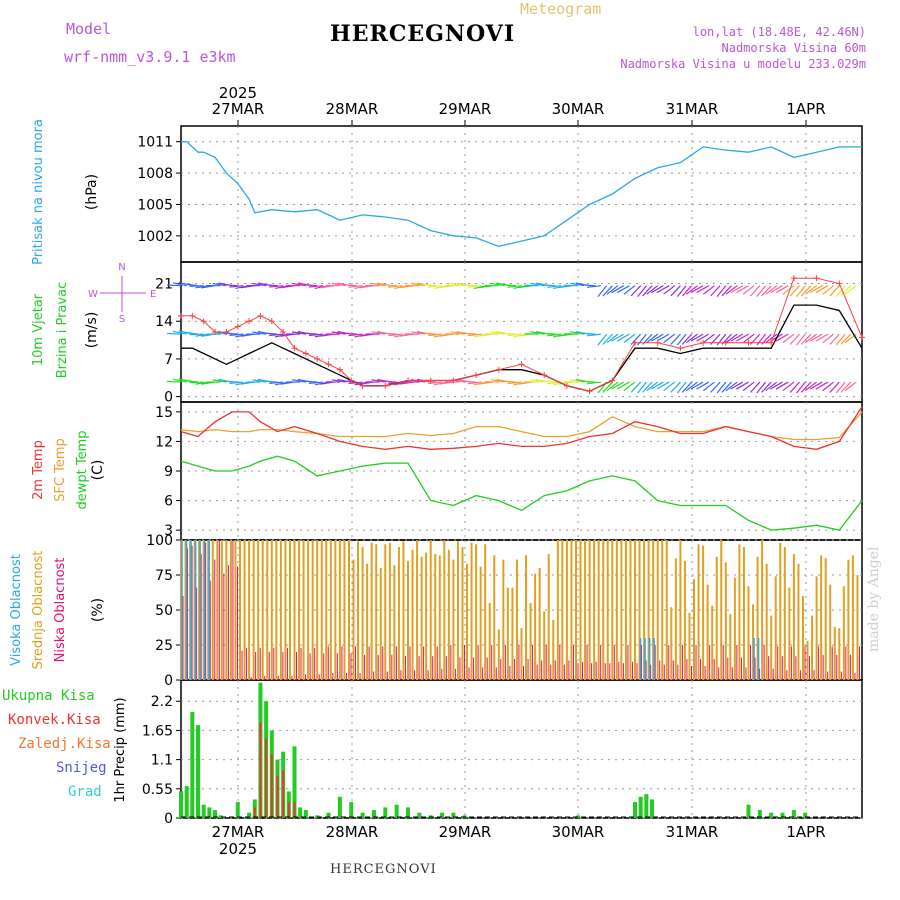 The width and height of the screenshot is (900, 900). What do you see at coordinates (81, 768) in the screenshot?
I see `precip-legend-3: Snijeg` at bounding box center [81, 768].